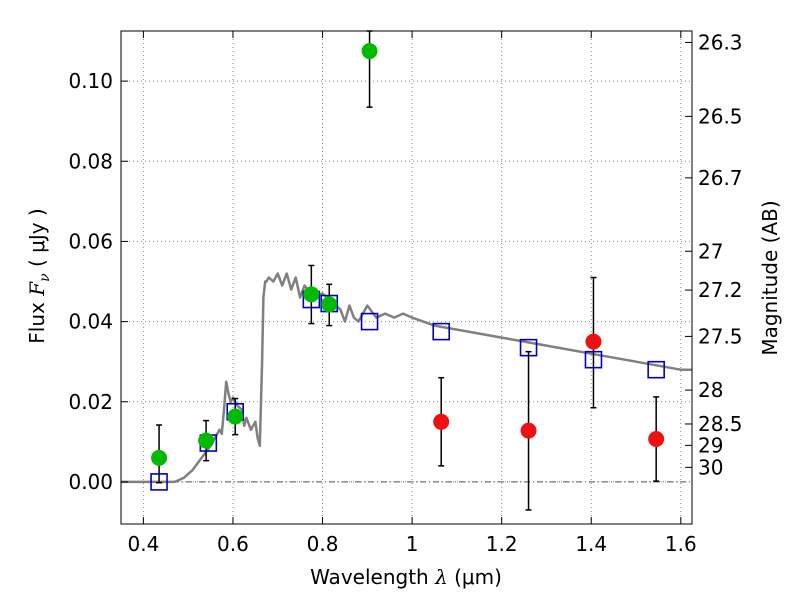 Image resolution: width=800 pixels, height=600 pixels. What do you see at coordinates (90, 81) in the screenshot?
I see `y-tick-label: 0.10` at bounding box center [90, 81].